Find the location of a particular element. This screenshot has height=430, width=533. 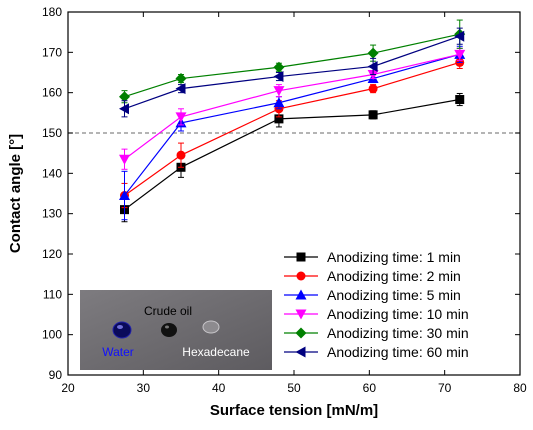

water-droplet-highlight is located at coordinates (120, 327).